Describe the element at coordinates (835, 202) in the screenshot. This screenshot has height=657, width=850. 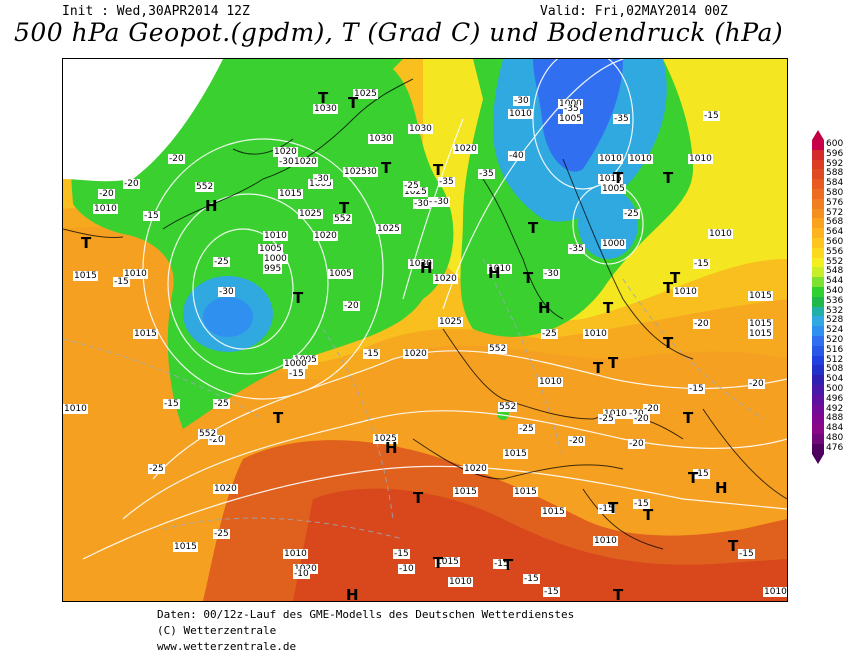
I see `legend-tick-label: 576` at that location.